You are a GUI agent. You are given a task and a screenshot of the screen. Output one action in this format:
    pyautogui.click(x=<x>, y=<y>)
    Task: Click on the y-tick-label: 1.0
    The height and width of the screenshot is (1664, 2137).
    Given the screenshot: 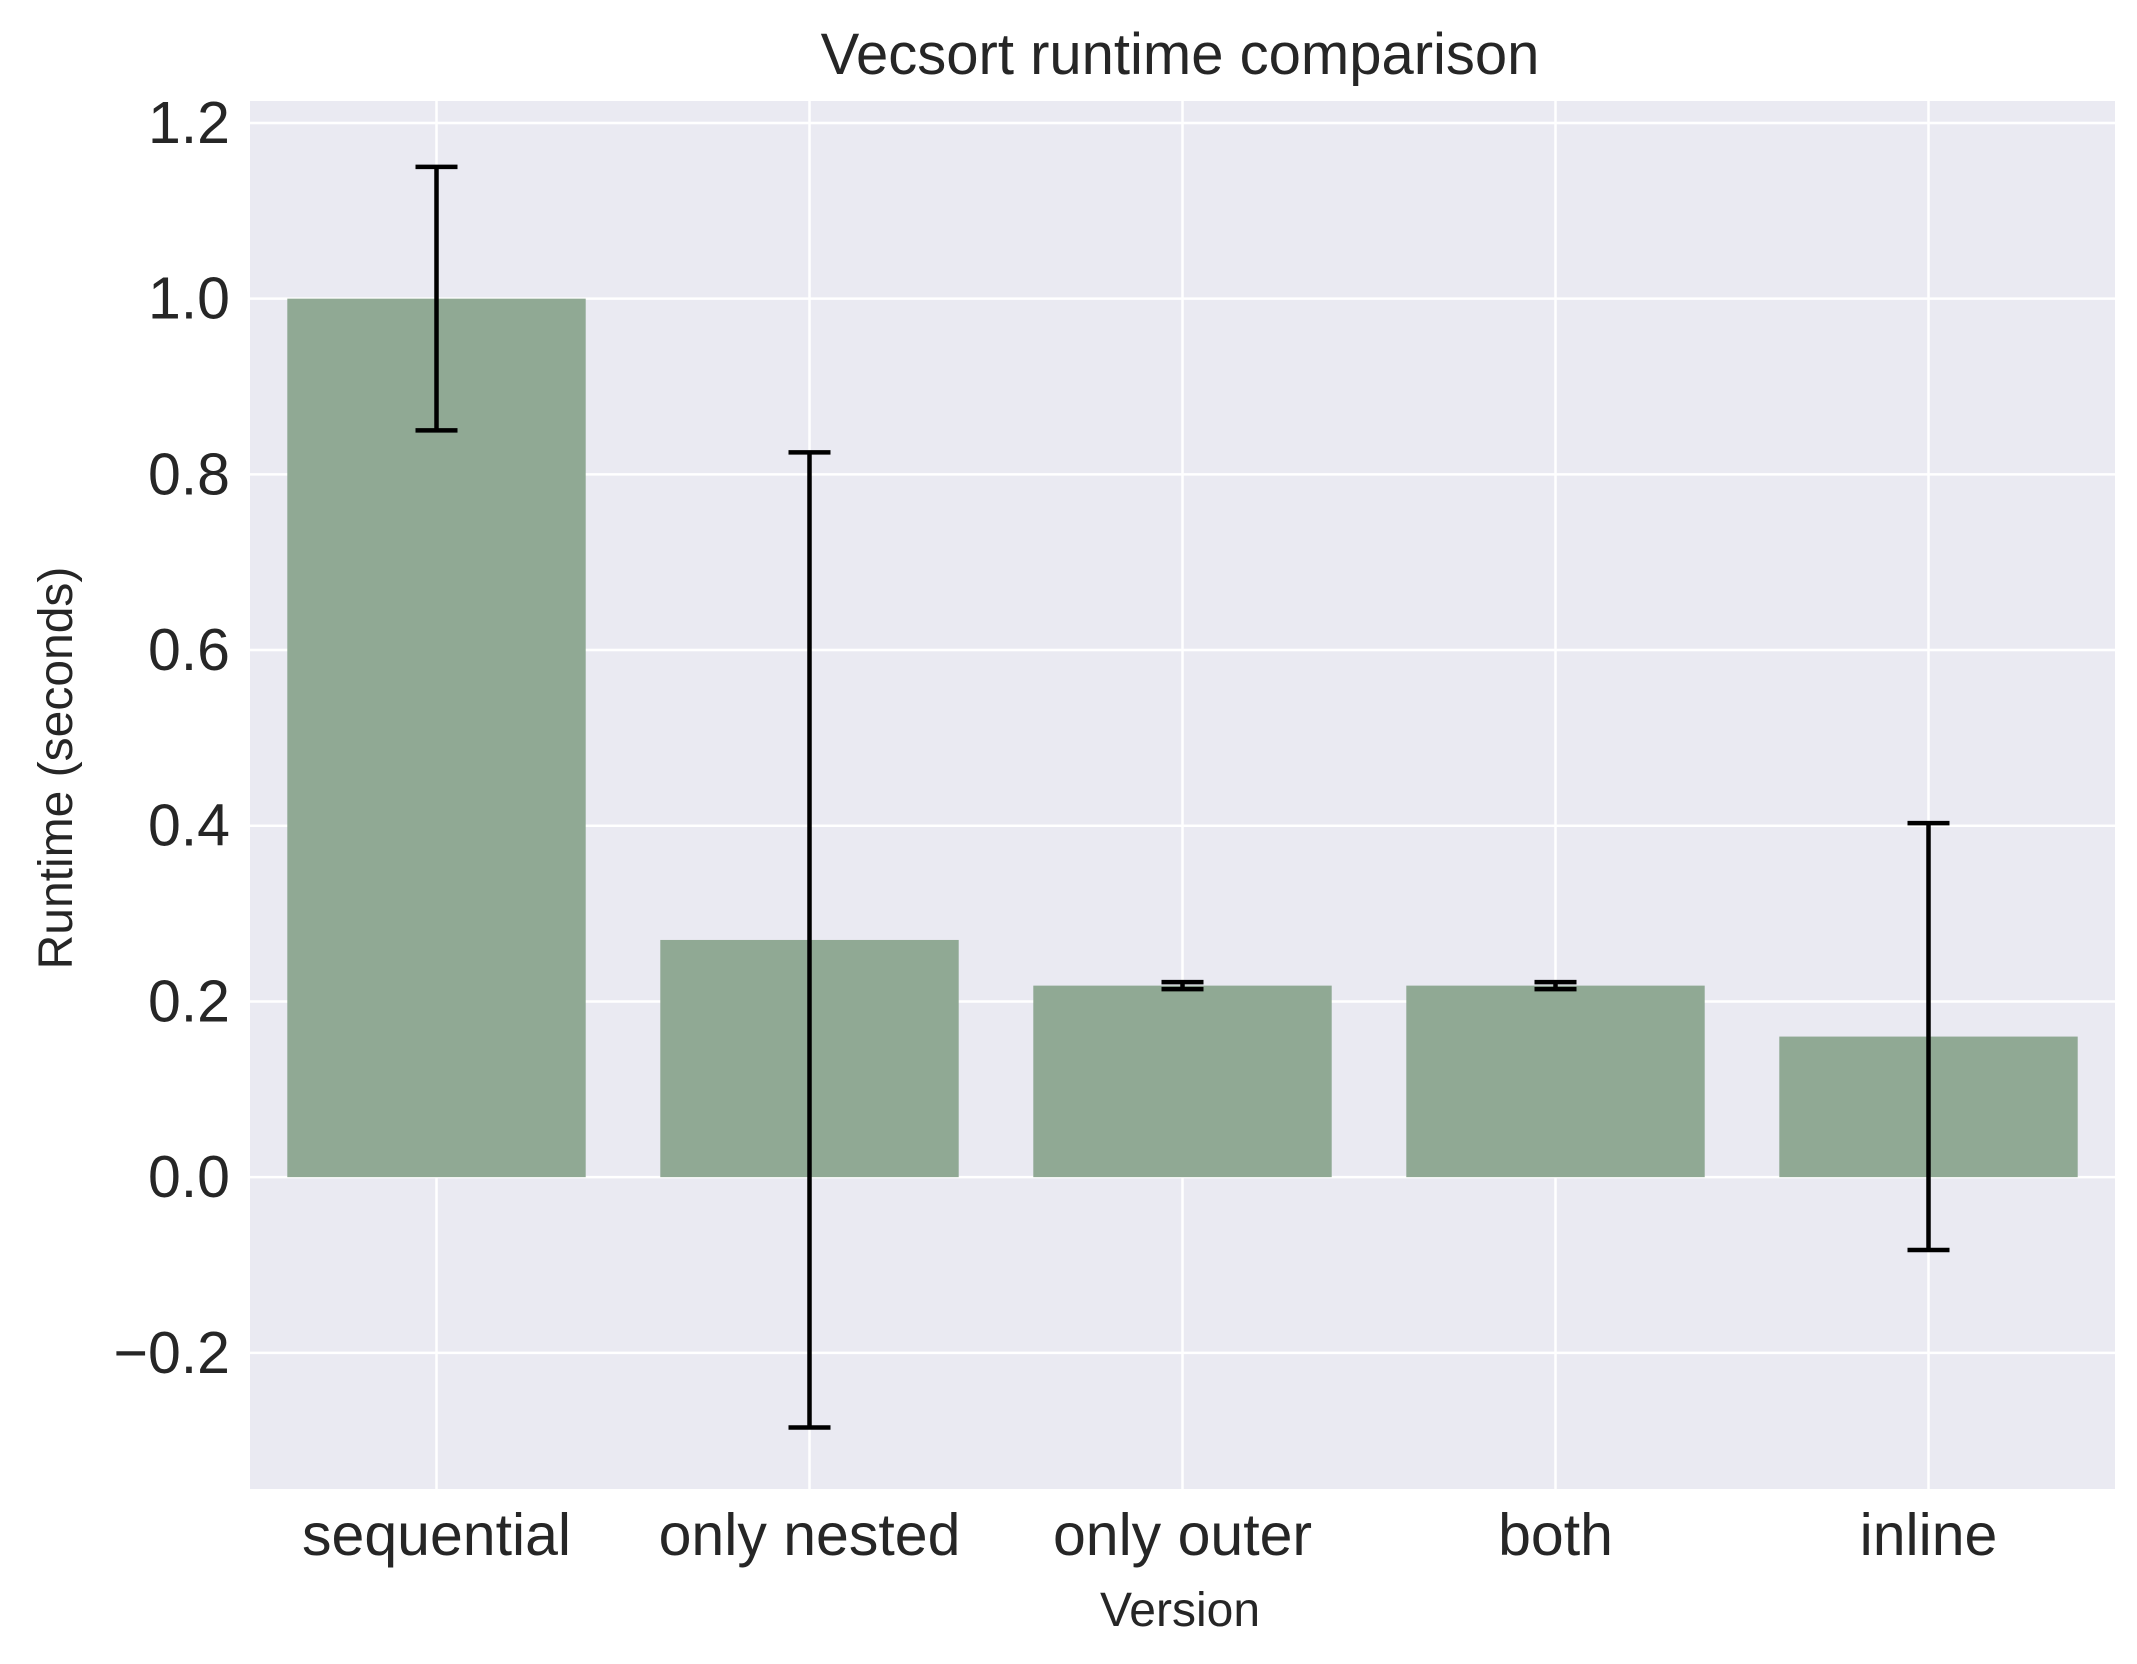 What is the action you would take?
    pyautogui.click(x=189, y=299)
    